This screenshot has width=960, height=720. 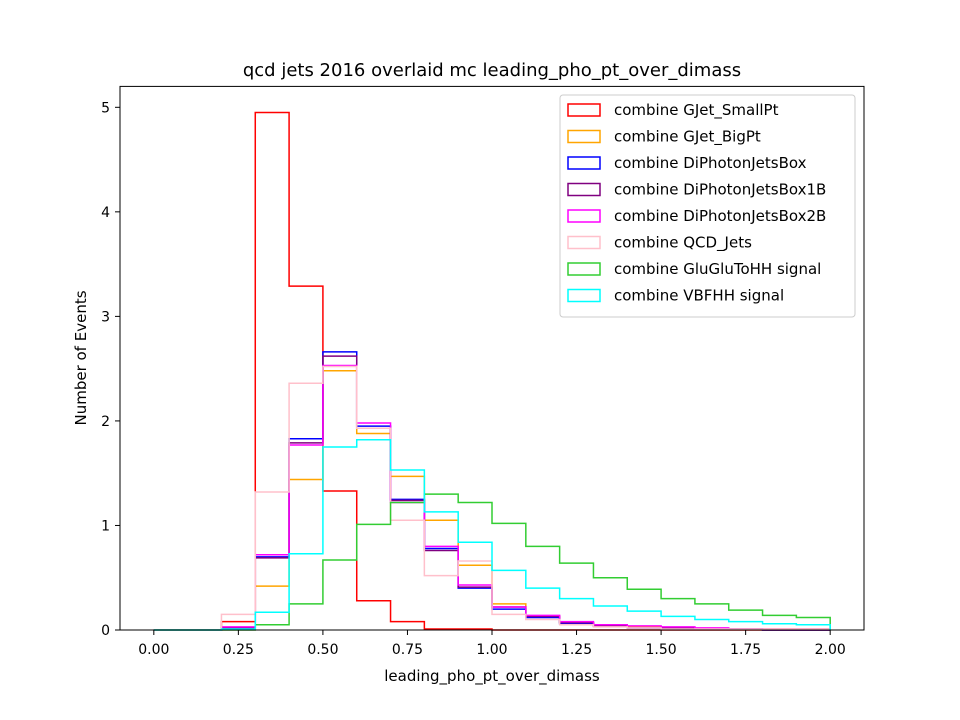 I want to click on legend-entry-label: combine GJet_SmallPt, so click(x=696, y=110).